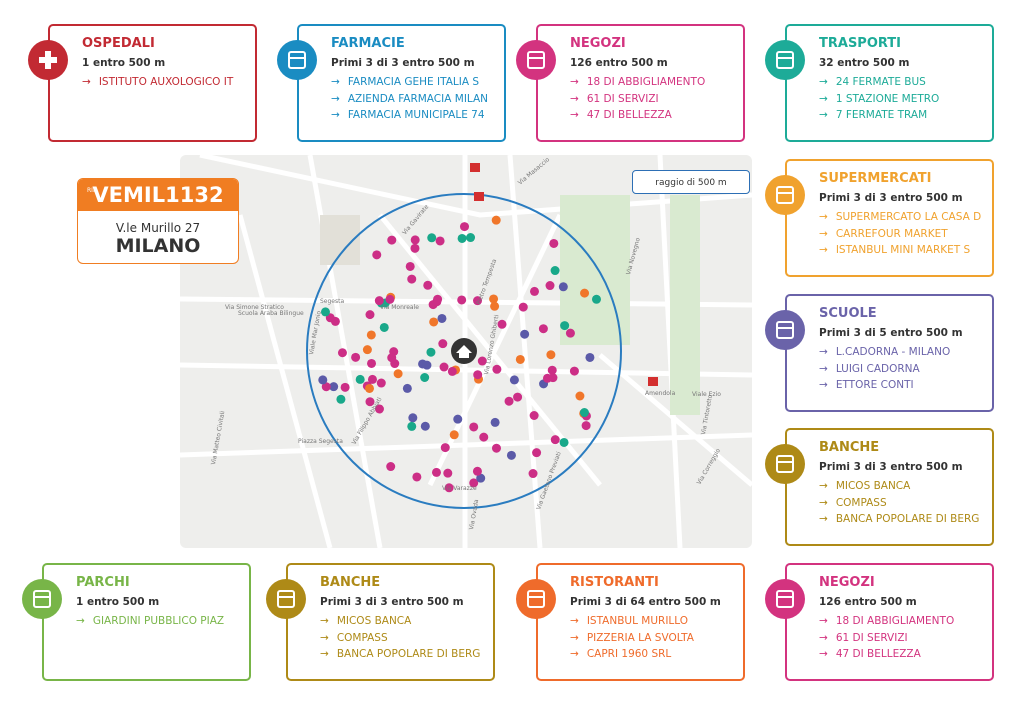 This screenshot has height=725, width=1024. Describe the element at coordinates (864, 63) in the screenshot. I see `card-subtitle: 32 entro 500 m` at that location.